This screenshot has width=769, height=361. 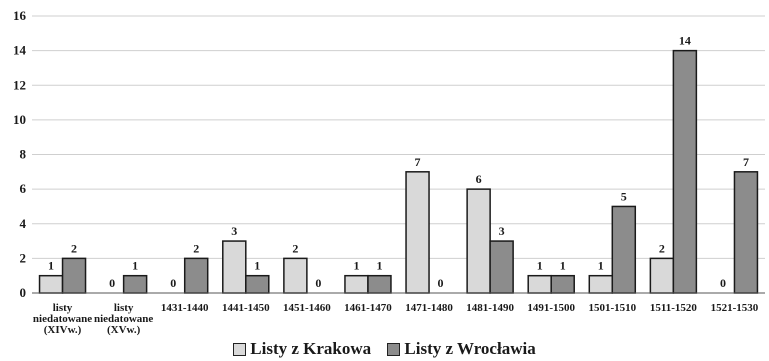 I want to click on y-tick-label: 12, so click(x=19, y=84).